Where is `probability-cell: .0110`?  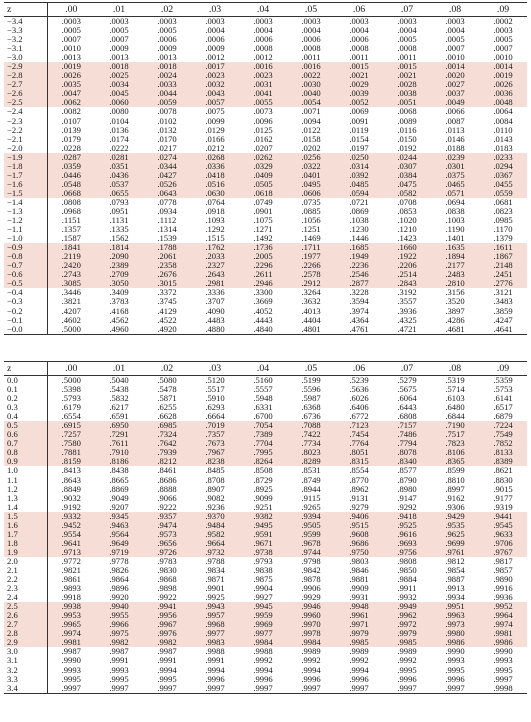 probability-cell: .0110 is located at coordinates (503, 130).